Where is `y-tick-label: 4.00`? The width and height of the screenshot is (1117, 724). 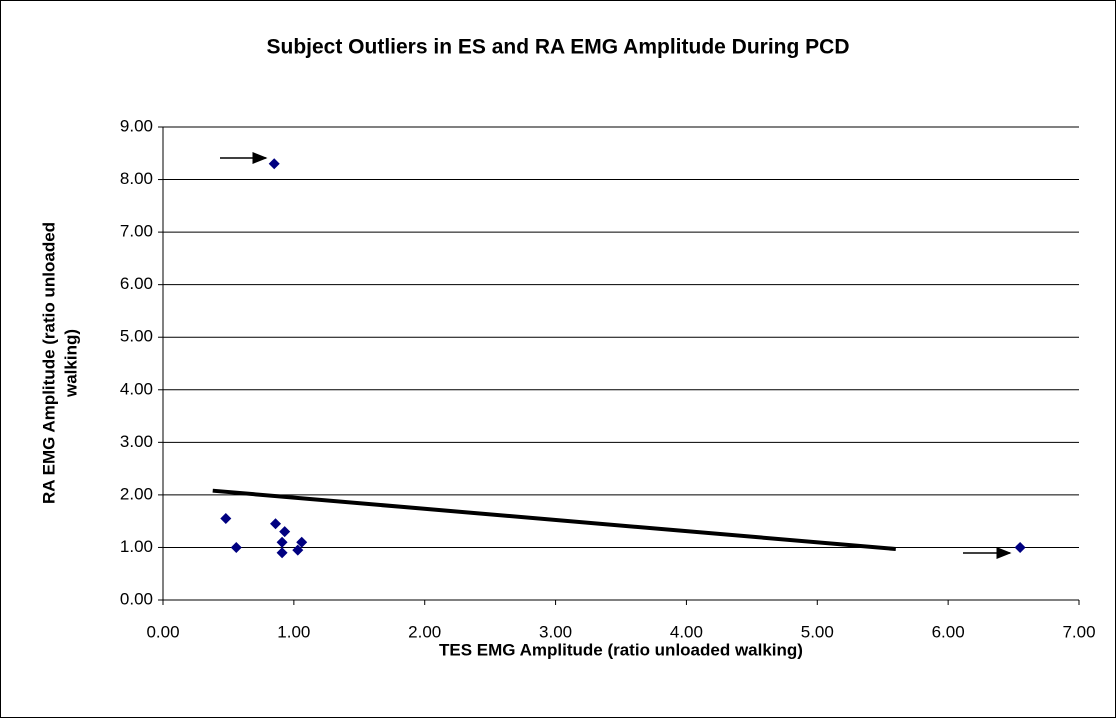
y-tick-label: 4.00 is located at coordinates (136, 388).